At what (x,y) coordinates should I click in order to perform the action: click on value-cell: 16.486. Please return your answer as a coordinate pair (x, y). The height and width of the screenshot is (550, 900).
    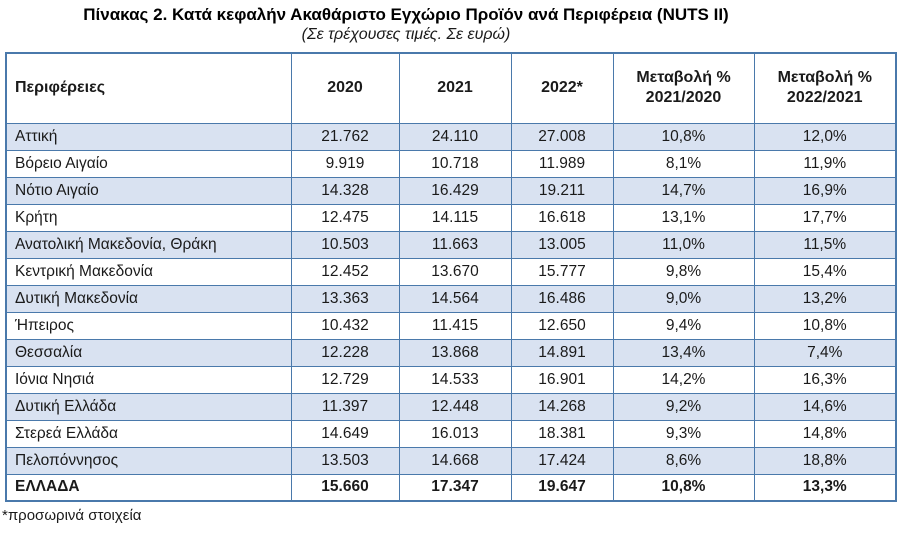
    Looking at the image, I should click on (562, 298).